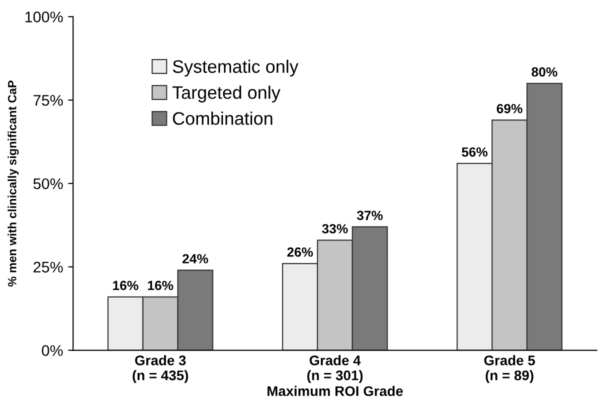  Describe the element at coordinates (510, 369) in the screenshot. I see `x-tick-label: Grade 5 (n = 89)` at that location.